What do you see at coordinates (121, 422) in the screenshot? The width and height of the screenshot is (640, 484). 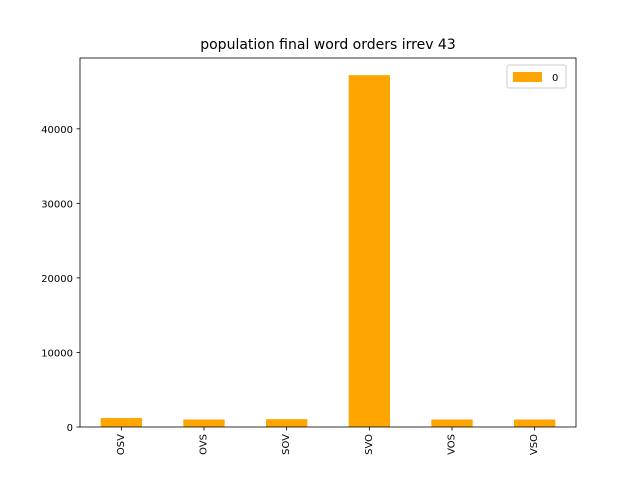 I see `bar-osv` at bounding box center [121, 422].